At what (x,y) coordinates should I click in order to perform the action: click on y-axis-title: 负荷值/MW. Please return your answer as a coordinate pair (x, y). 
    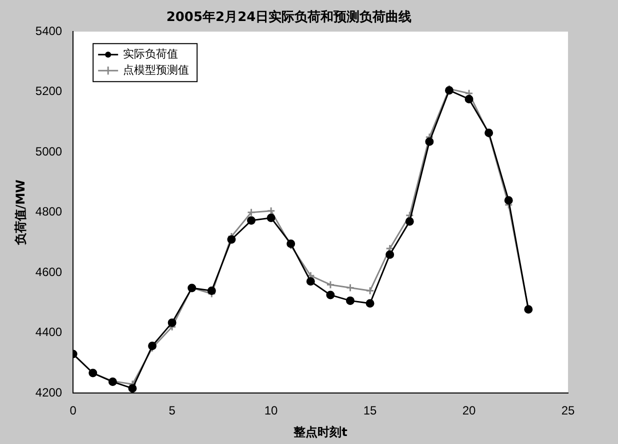
    Looking at the image, I should click on (20, 213).